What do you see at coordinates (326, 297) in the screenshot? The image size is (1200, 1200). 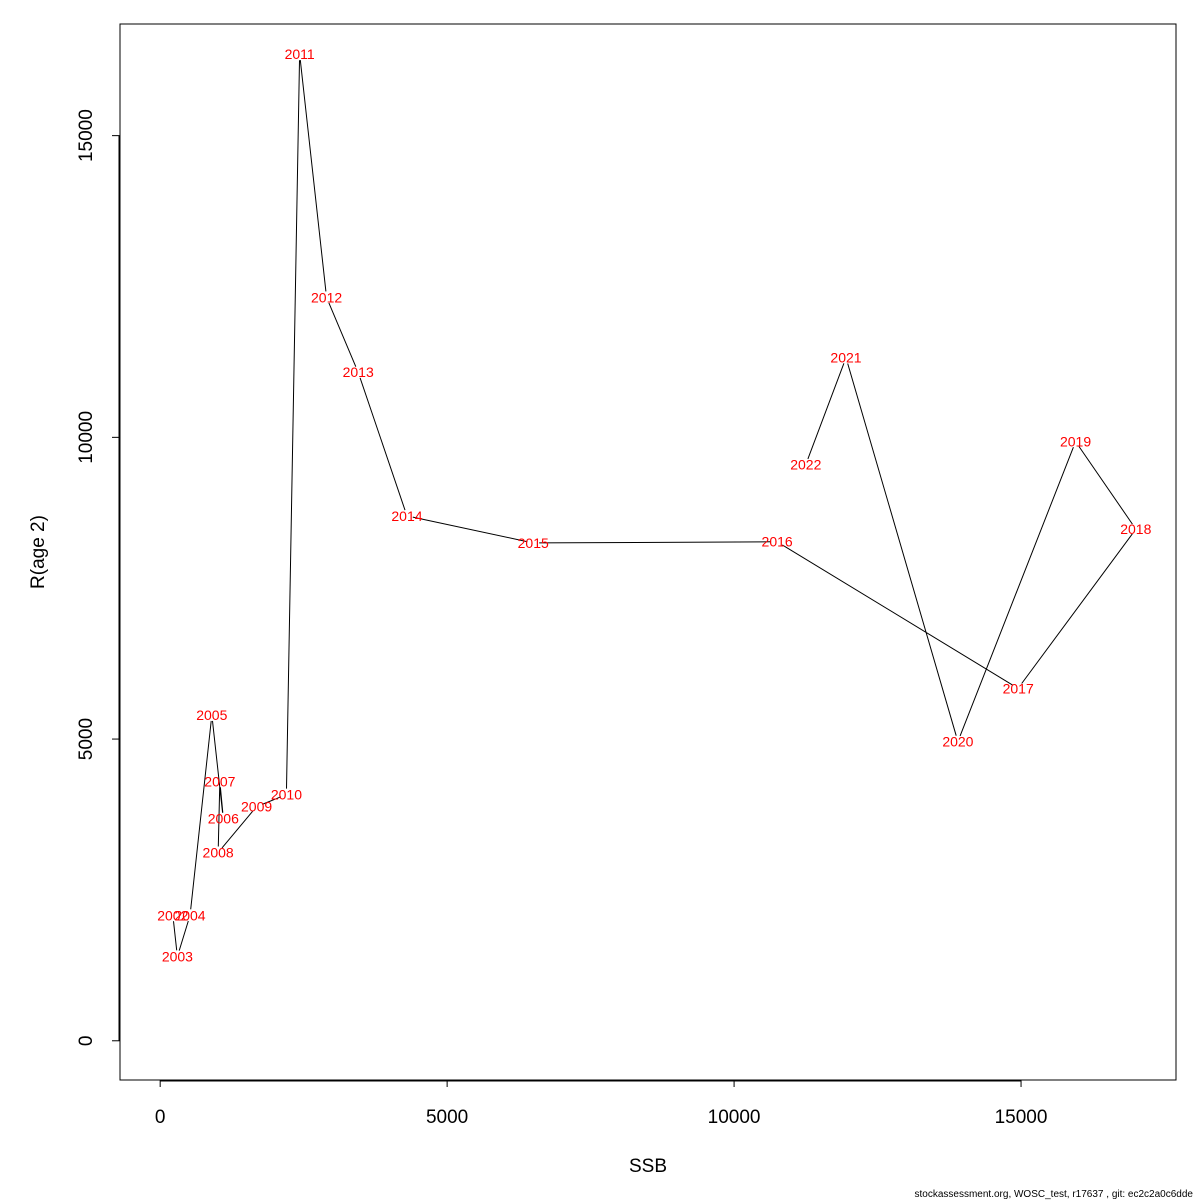 I see `point-label-2012: 2012` at bounding box center [326, 297].